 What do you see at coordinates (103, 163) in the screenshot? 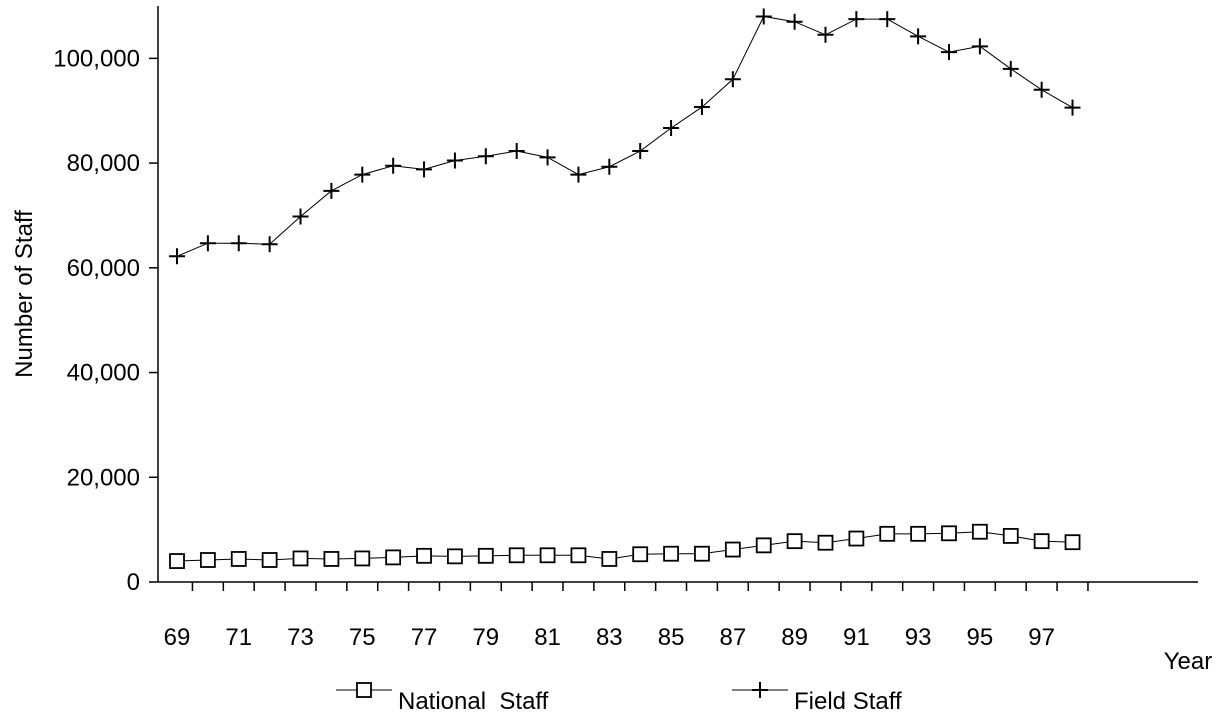
I see `y-tick-label: 80,000` at bounding box center [103, 163].